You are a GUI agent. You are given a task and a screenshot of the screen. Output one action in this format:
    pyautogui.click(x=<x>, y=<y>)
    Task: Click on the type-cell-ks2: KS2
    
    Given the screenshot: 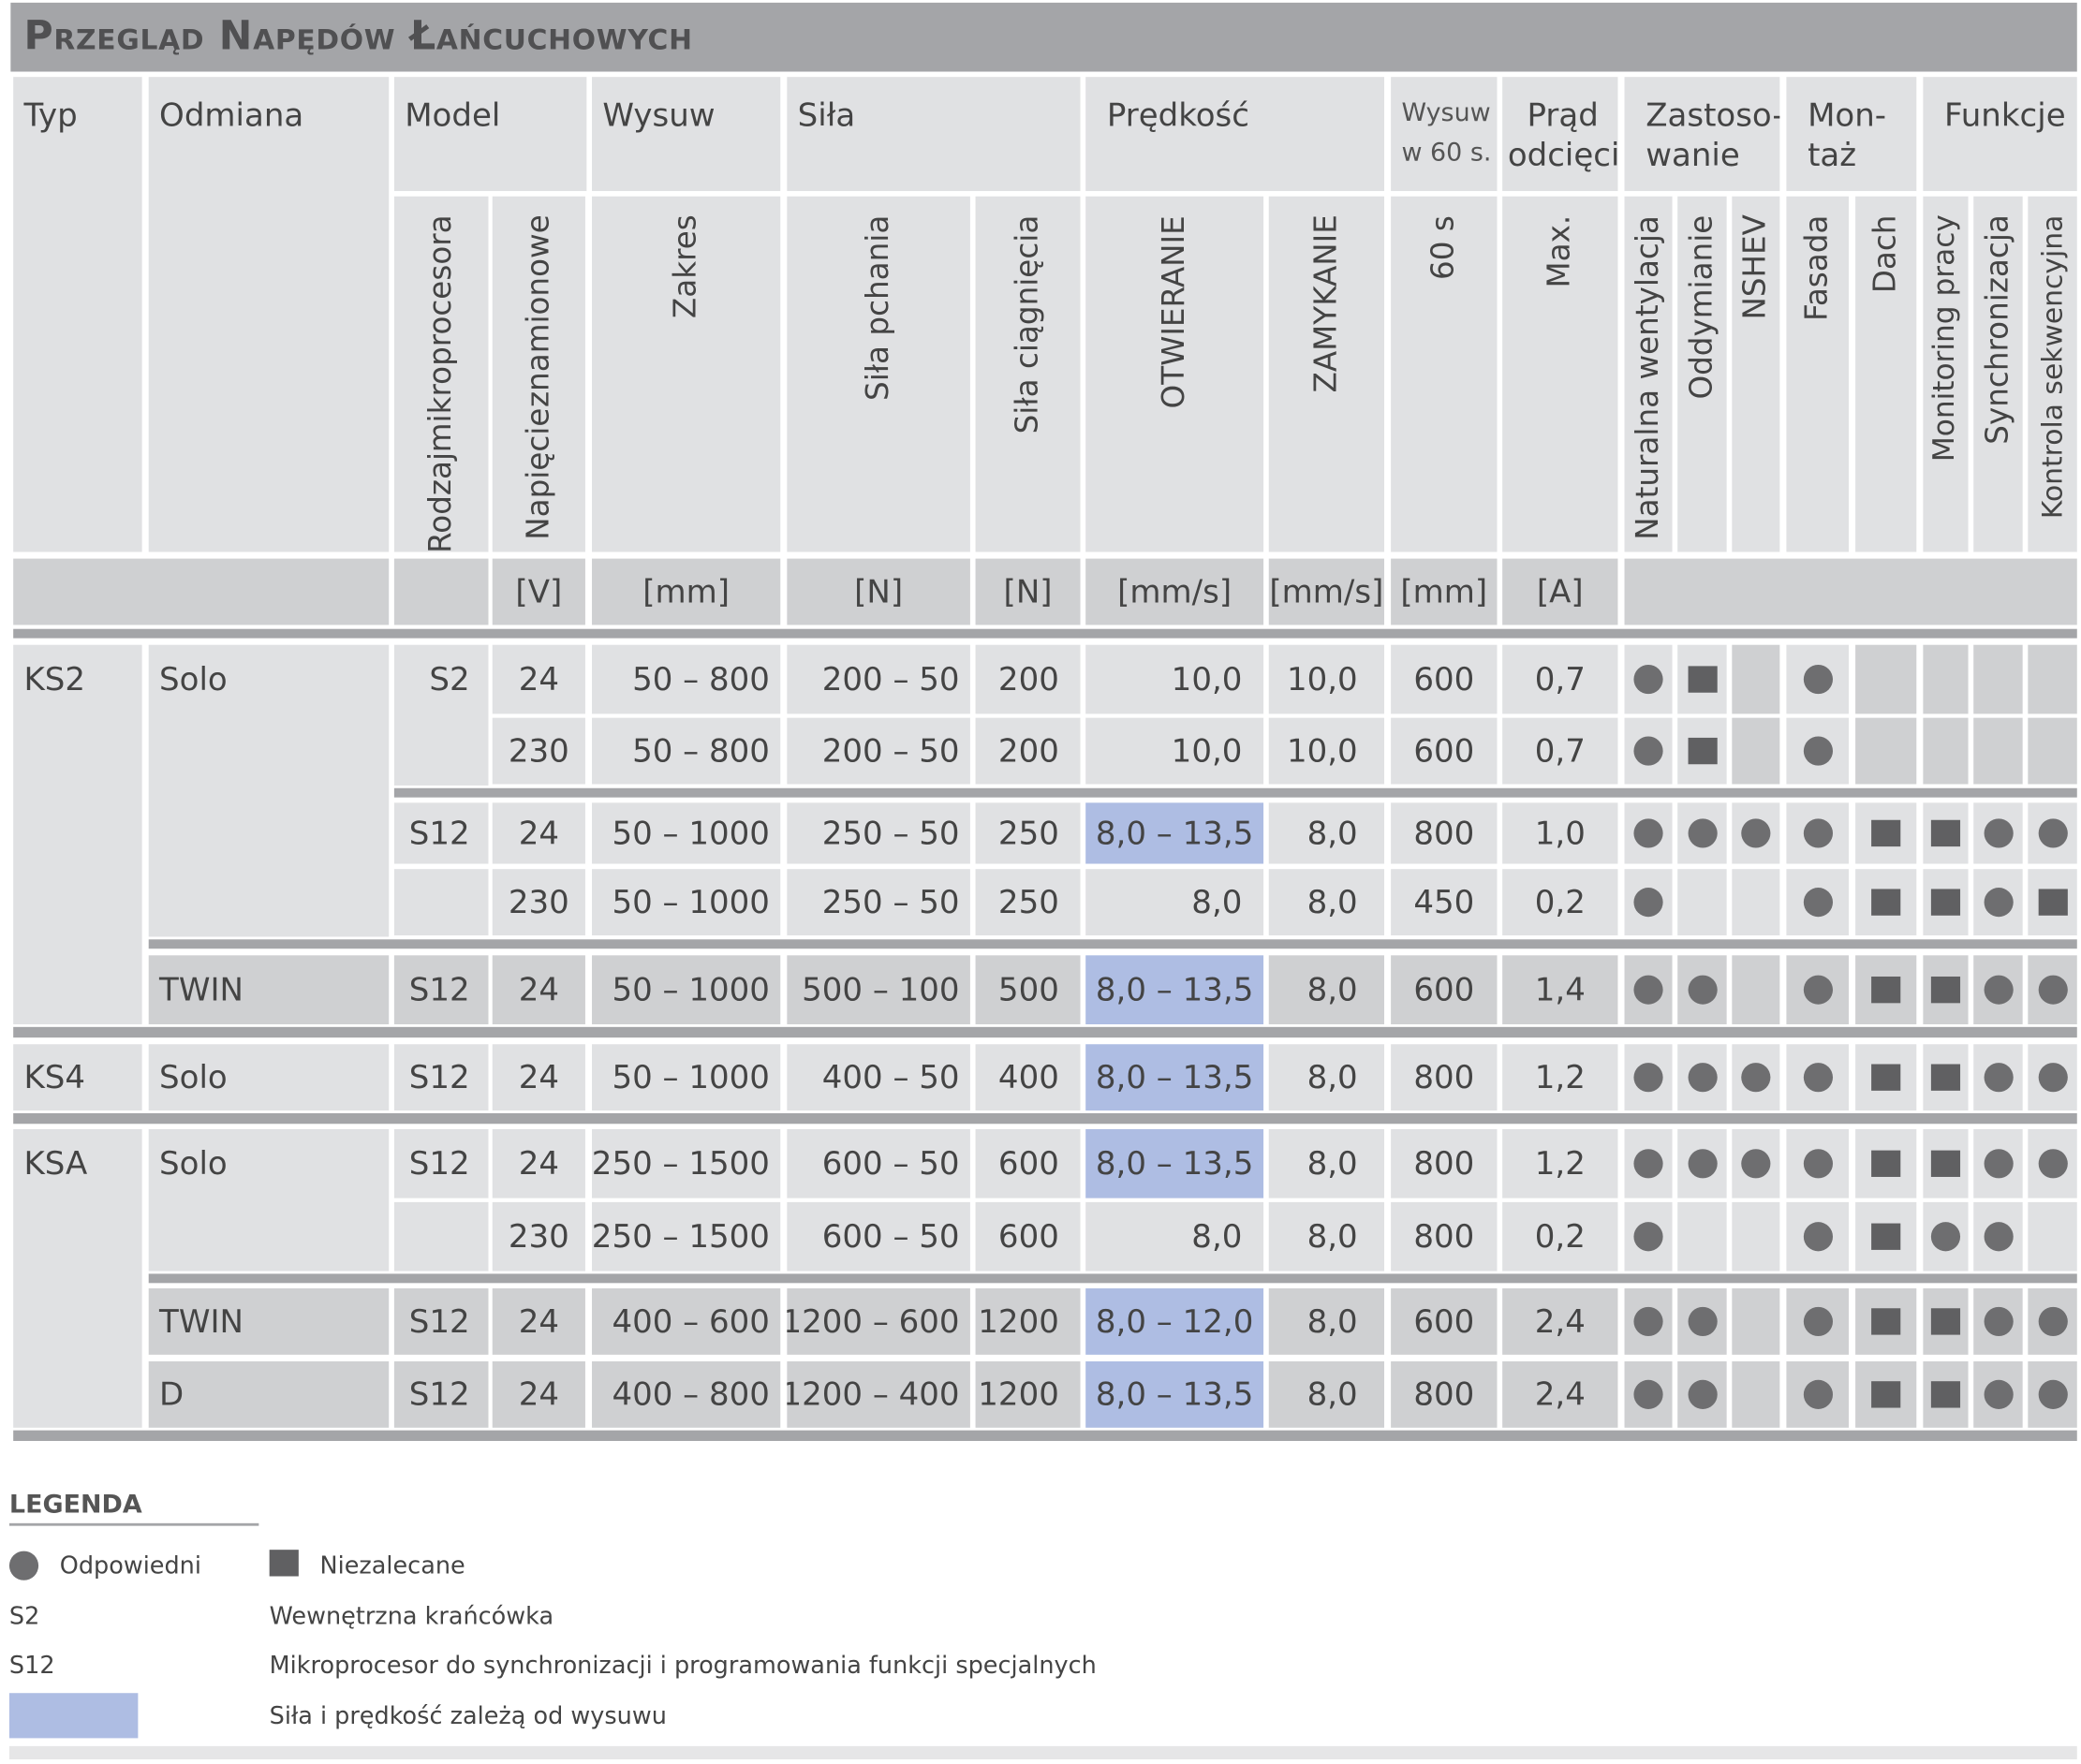 What is the action you would take?
    pyautogui.click(x=77, y=835)
    